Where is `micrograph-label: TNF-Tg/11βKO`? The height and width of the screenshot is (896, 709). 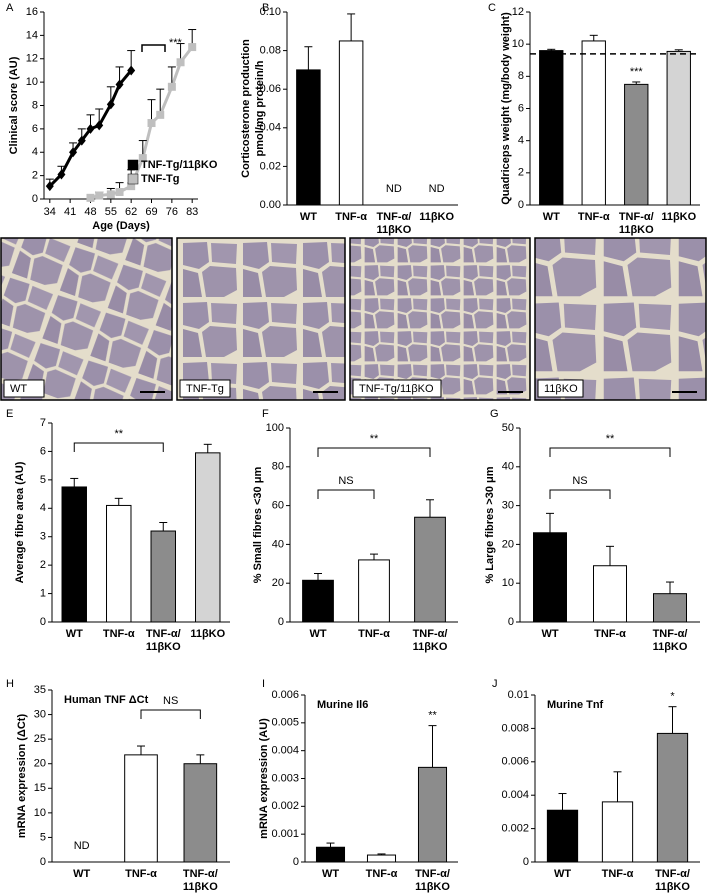 micrograph-label: TNF-Tg/11βKO is located at coordinates (396, 389).